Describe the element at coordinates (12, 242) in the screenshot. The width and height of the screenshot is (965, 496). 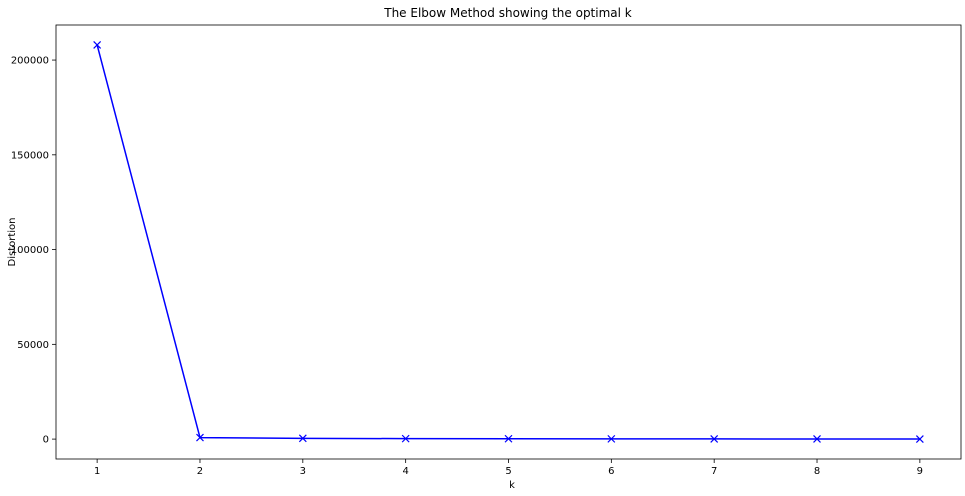
I see `y-axis-label: Distortion` at that location.